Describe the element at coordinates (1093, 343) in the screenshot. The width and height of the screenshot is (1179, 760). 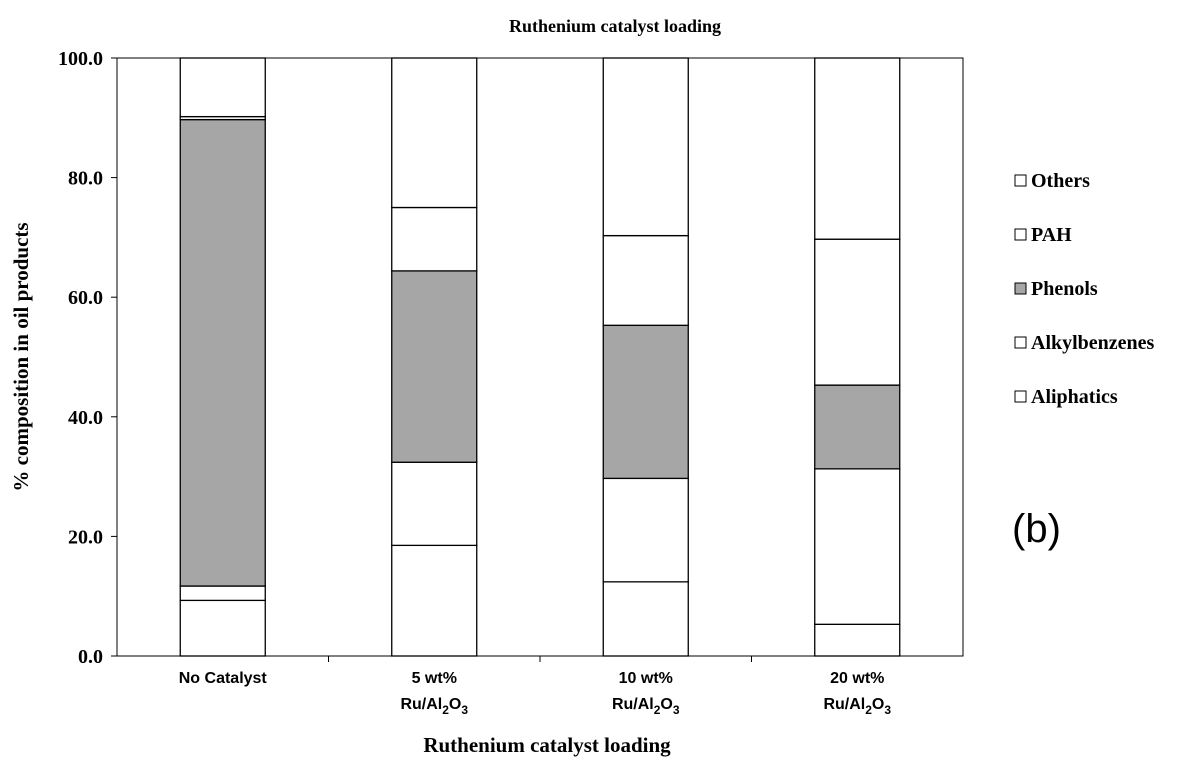
I see `legend-label: Alkylbenzenes` at that location.